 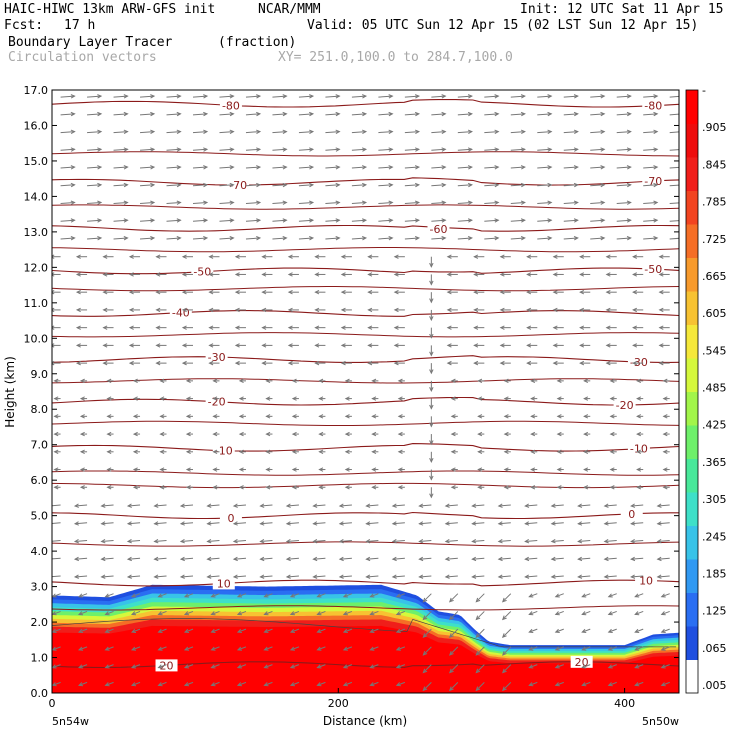 I want to click on colorbar-swatch, so click(x=692, y=341).